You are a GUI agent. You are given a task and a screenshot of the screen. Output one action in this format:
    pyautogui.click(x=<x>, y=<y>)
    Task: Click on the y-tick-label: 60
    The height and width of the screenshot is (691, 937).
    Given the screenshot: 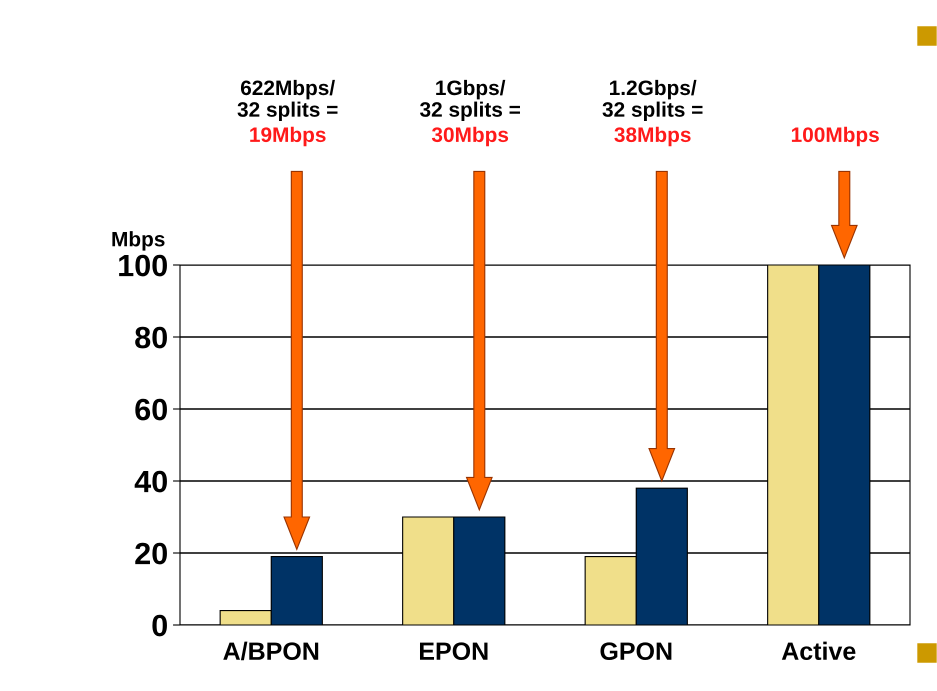 What is the action you would take?
    pyautogui.click(x=151, y=409)
    